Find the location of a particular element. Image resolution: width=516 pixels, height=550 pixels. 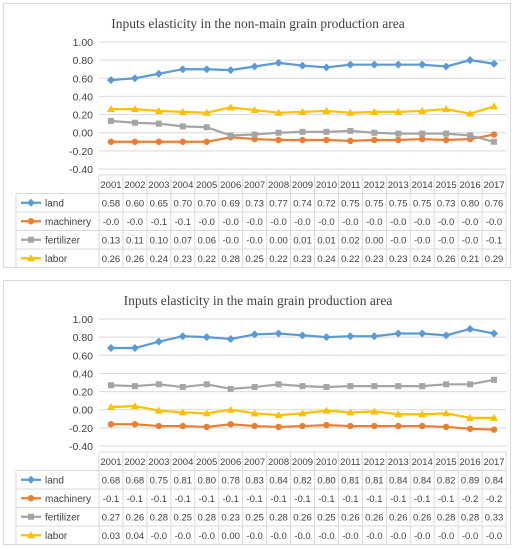

data-label-labor: 0.29 is located at coordinates (494, 259).